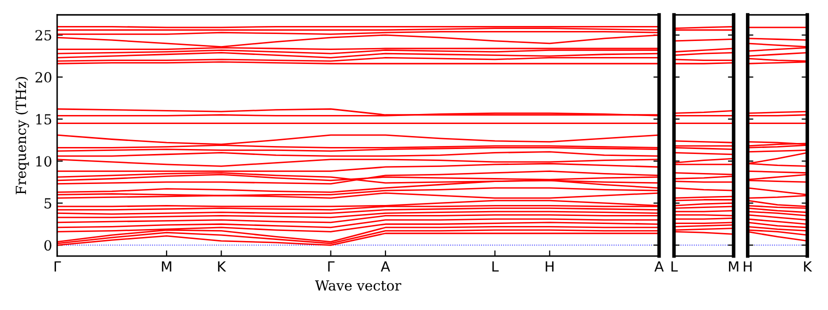 The image size is (828, 310). Describe the element at coordinates (44, 77) in the screenshot. I see `y-tick-label: 20` at that location.